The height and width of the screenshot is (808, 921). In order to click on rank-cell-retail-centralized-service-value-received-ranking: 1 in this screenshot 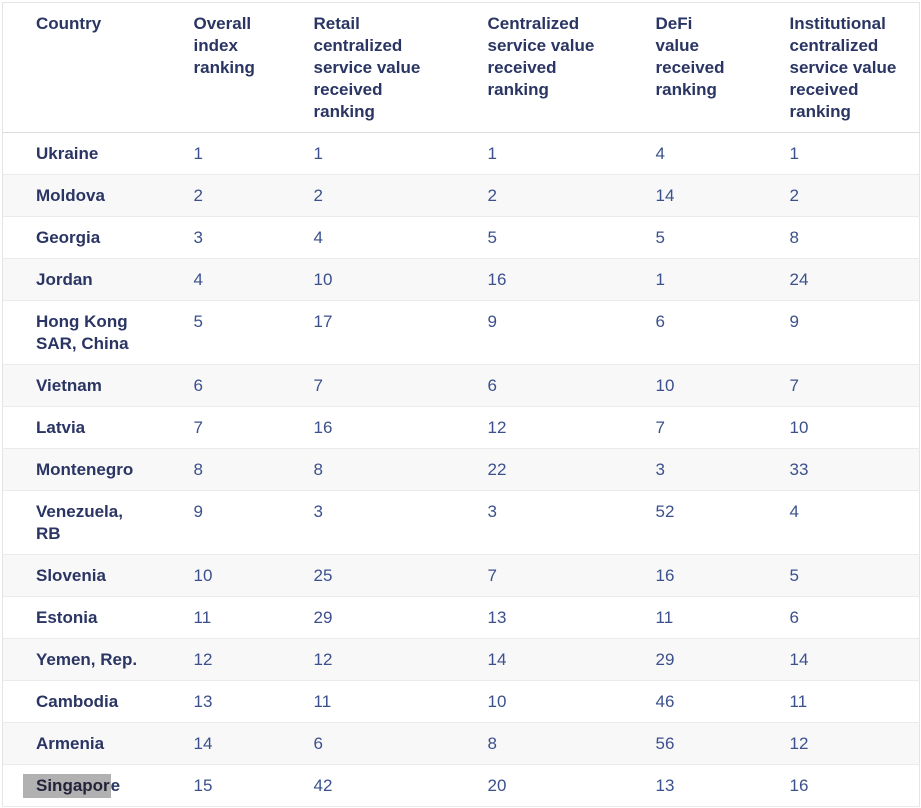, I will do `click(318, 153)`.